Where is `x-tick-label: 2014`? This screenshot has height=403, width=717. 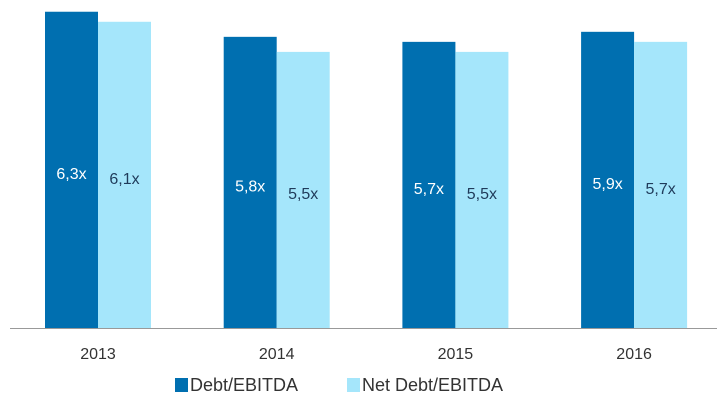 x-tick-label: 2014 is located at coordinates (277, 354).